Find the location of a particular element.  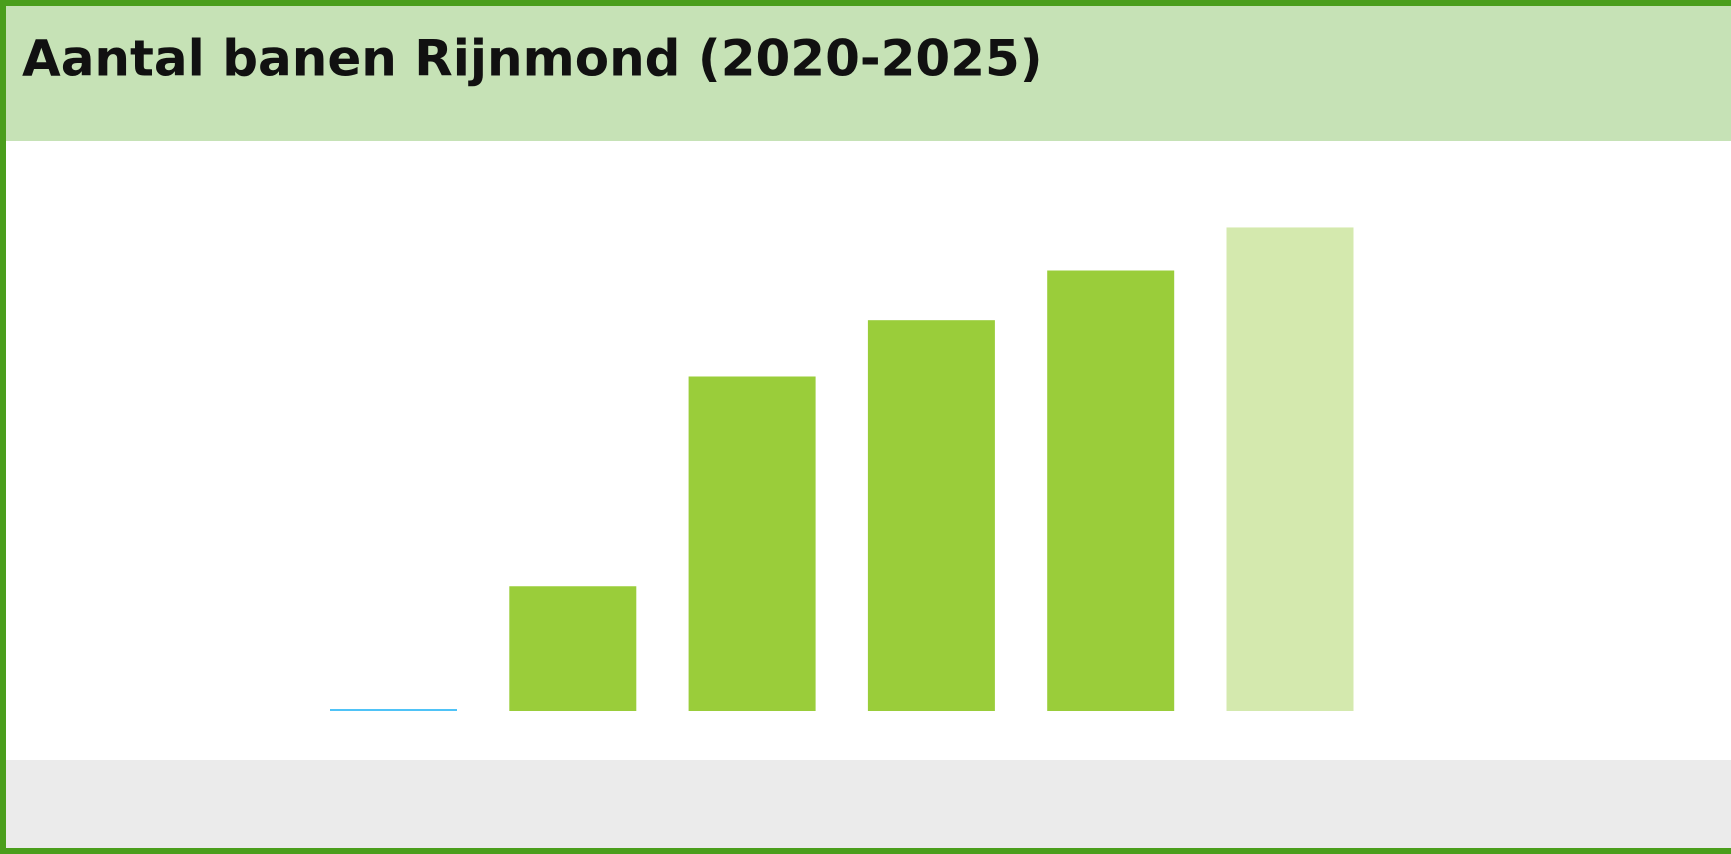

chart-title: Aantal banen Rijnmond (2020-2025) is located at coordinates (532, 59).